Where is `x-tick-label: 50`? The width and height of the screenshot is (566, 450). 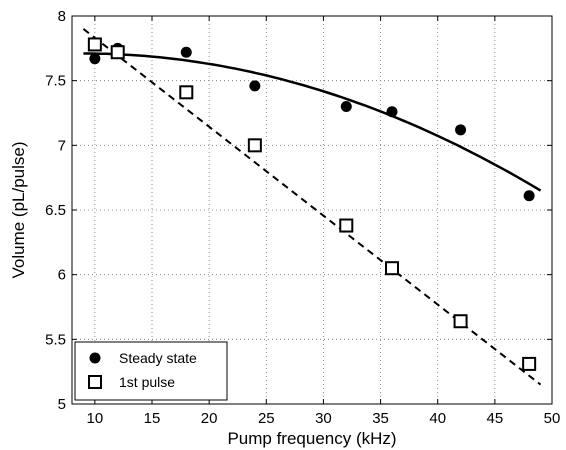
x-tick-label: 50 is located at coordinates (552, 418).